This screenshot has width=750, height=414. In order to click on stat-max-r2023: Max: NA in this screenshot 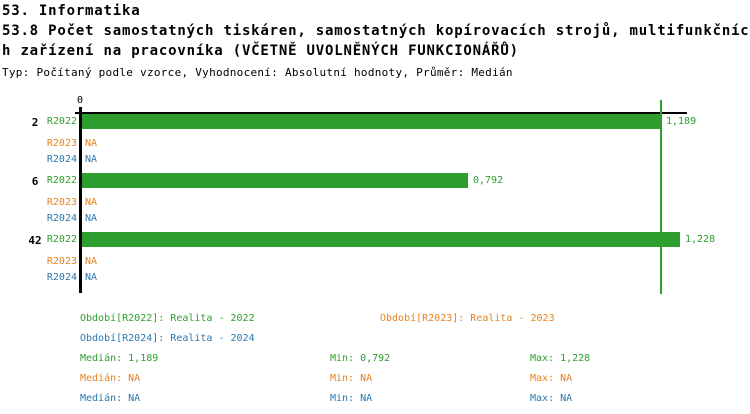, I will do `click(551, 378)`.